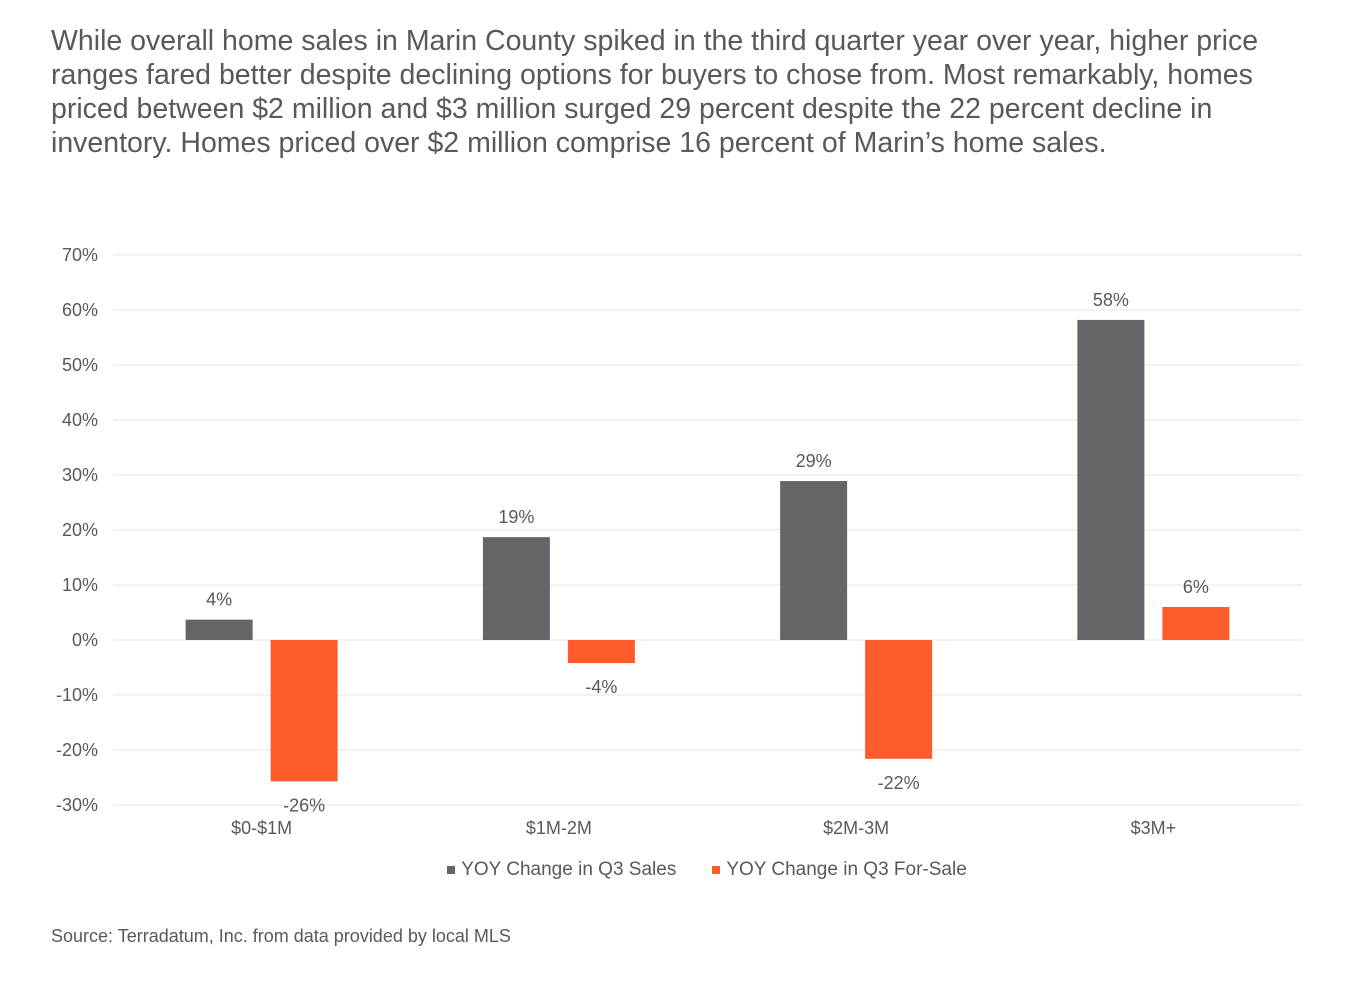  Describe the element at coordinates (716, 870) in the screenshot. I see `legend-swatch-forsale` at that location.